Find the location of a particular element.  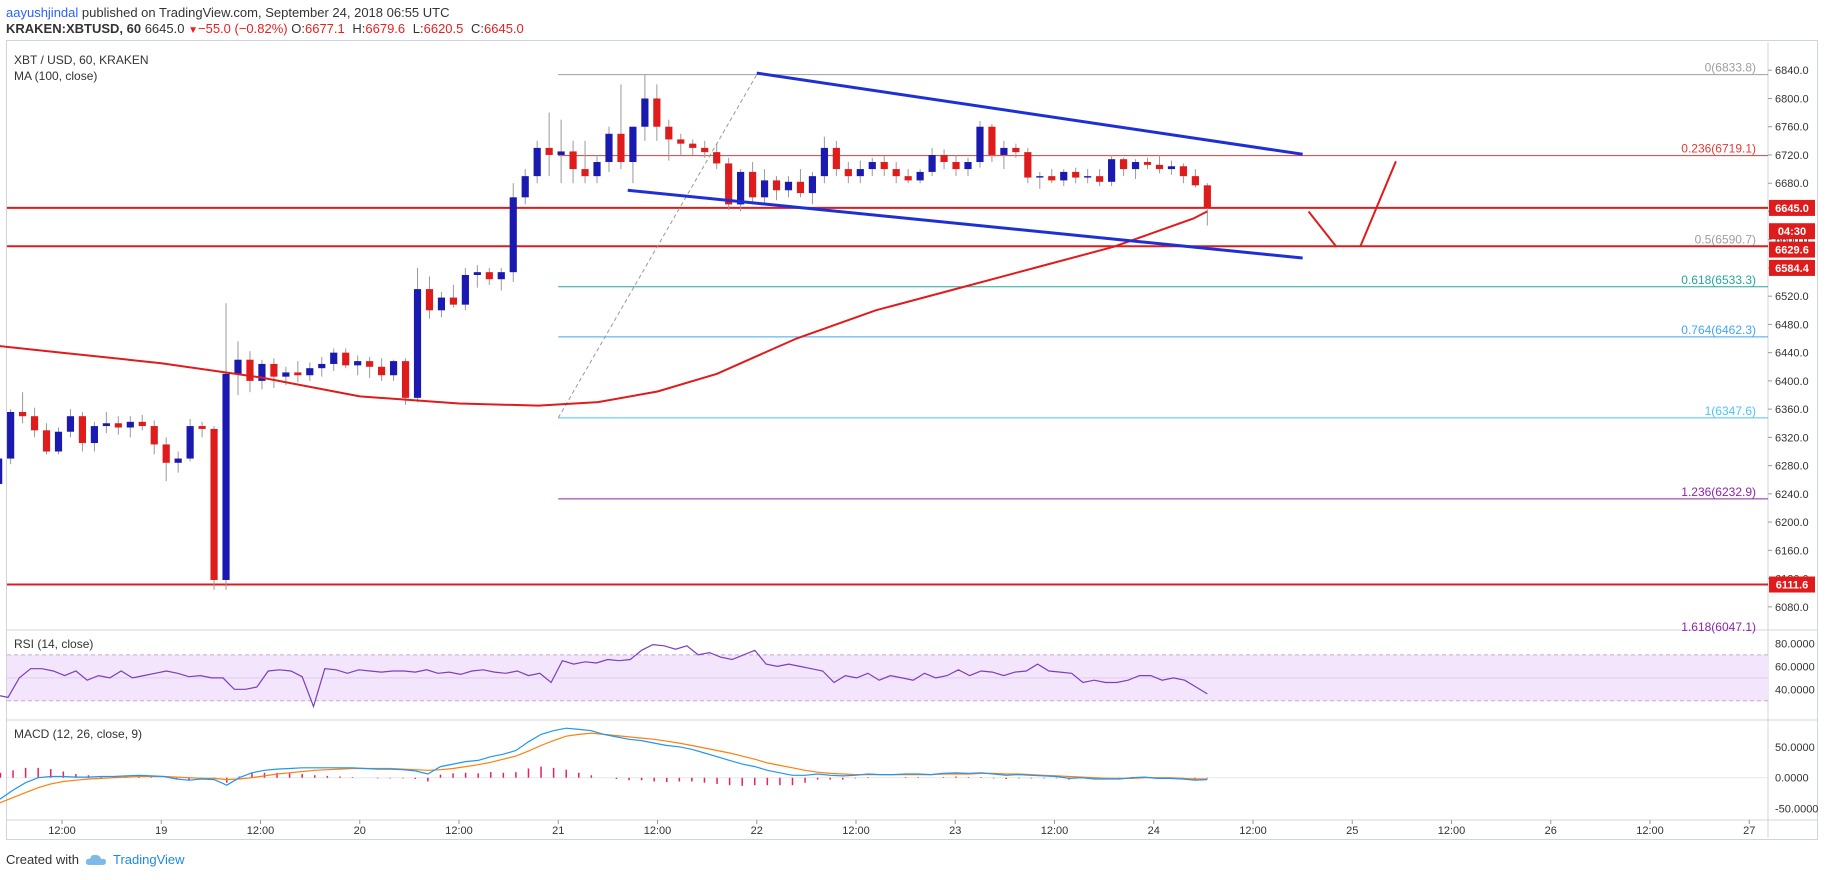

price-axis-tag-label: 6645.0 is located at coordinates (1792, 209).